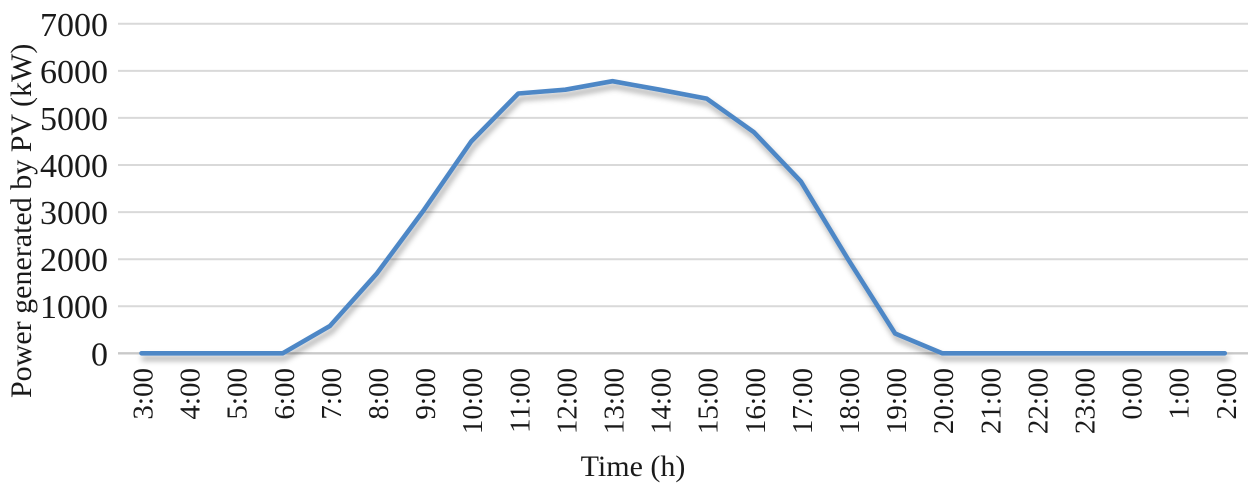 The width and height of the screenshot is (1250, 489). I want to click on x-tick-label: 21:00, so click(991, 401).